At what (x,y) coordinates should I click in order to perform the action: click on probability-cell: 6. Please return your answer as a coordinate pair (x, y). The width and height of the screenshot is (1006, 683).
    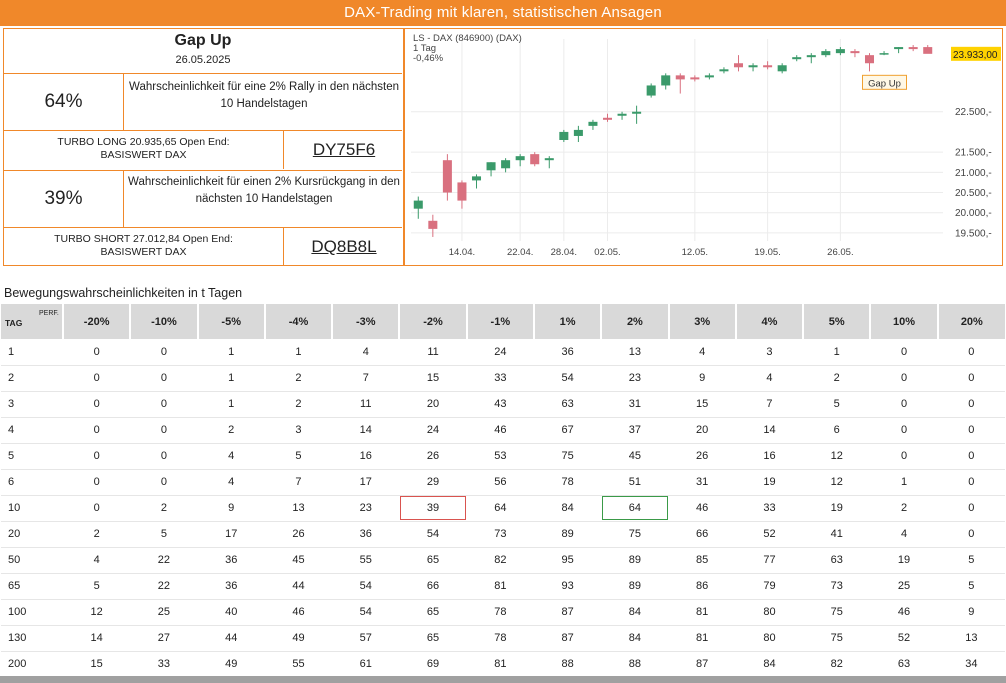
    Looking at the image, I should click on (837, 430).